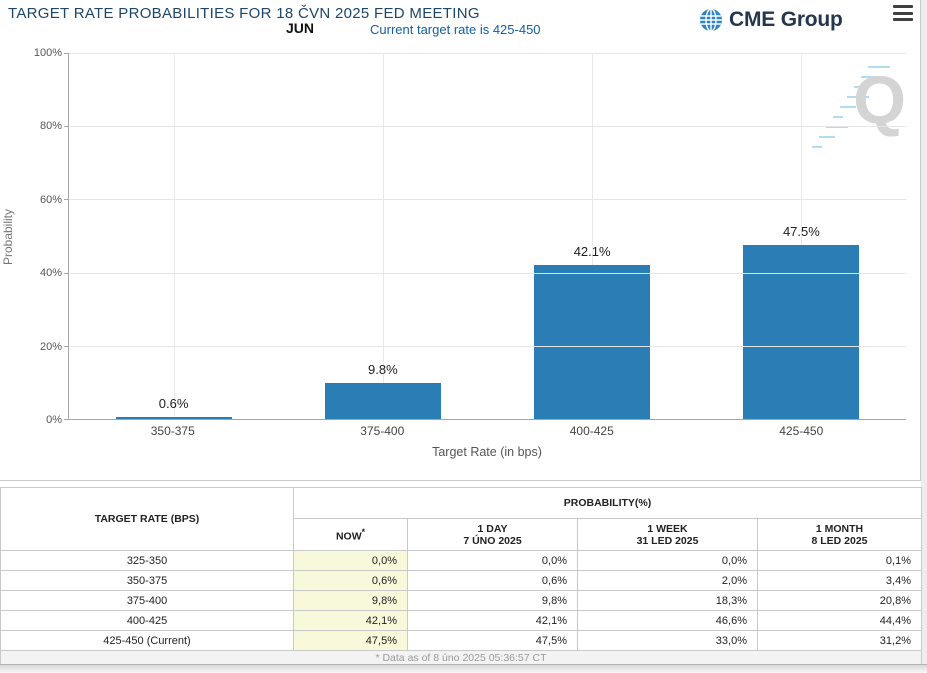 This screenshot has width=927, height=673. I want to click on table-row: 425-450 (Current) 47,5% 47,5% 33,0% 31,2%, so click(461, 640).